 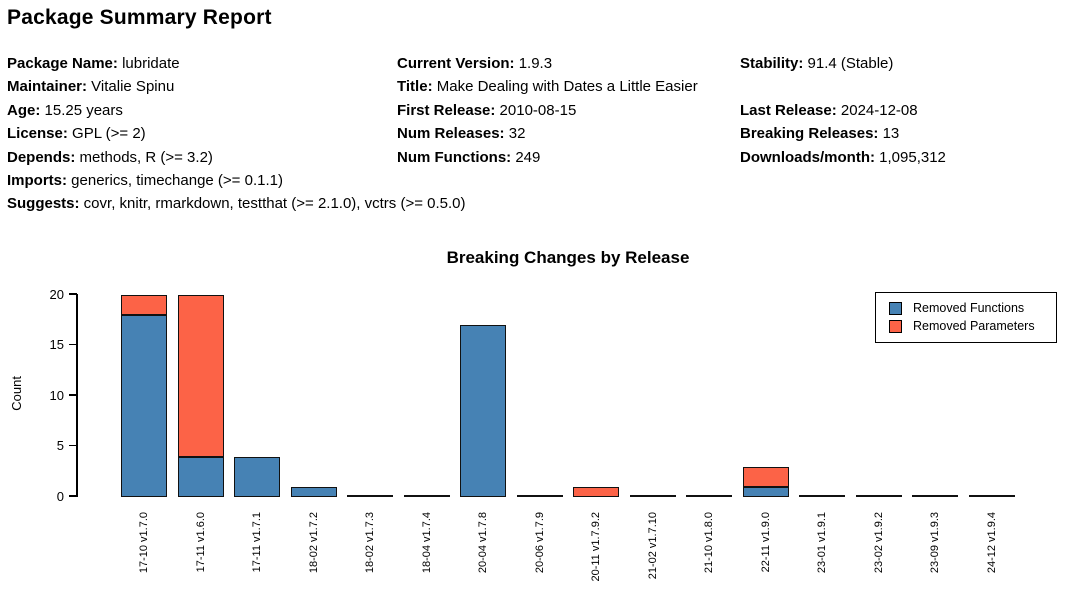 I want to click on bar-zero-24-12-v1.9.4, so click(x=991, y=496).